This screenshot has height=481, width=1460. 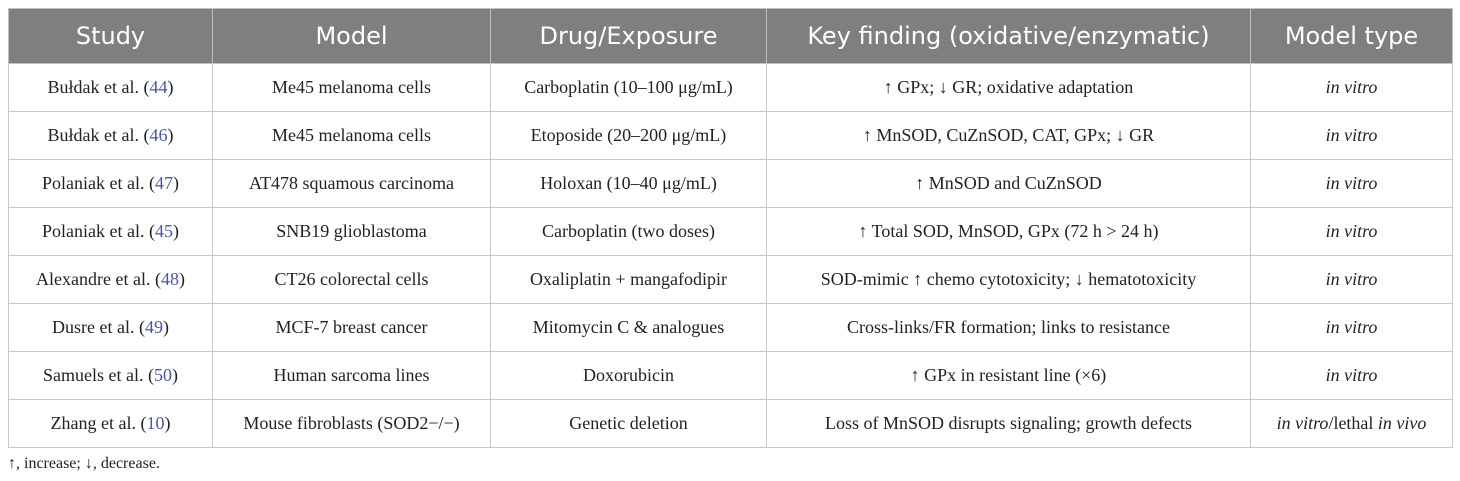 I want to click on finding-cell: ↑ GPx in resistant line (×6), so click(x=1008, y=375).